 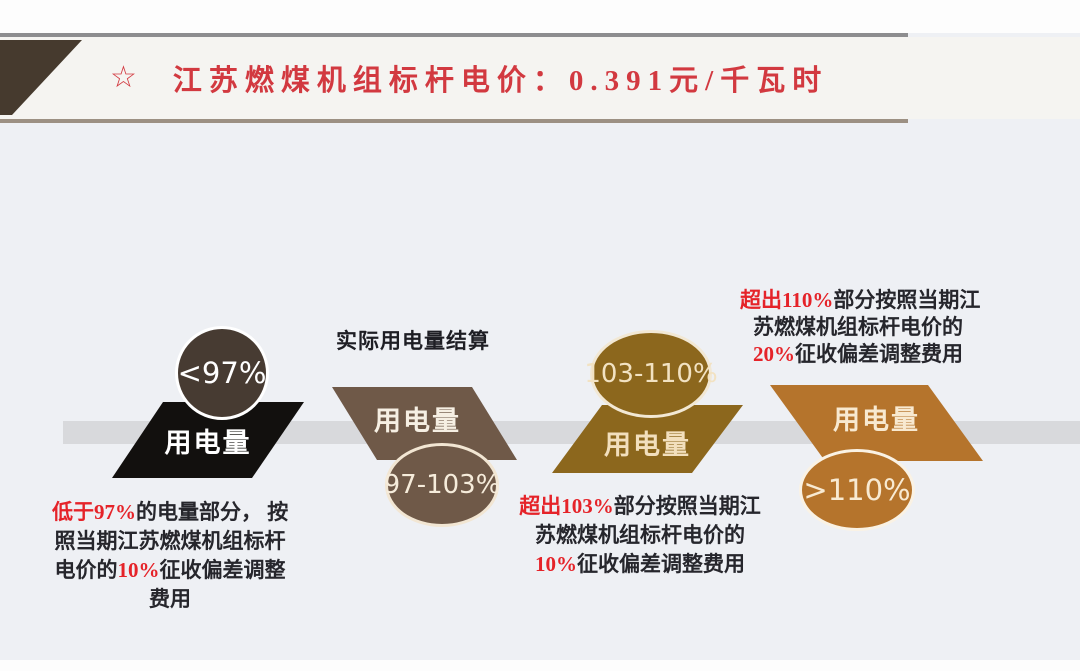 I want to click on note-text-segment: 照当期江苏燃煤机组标杆, so click(x=170, y=541).